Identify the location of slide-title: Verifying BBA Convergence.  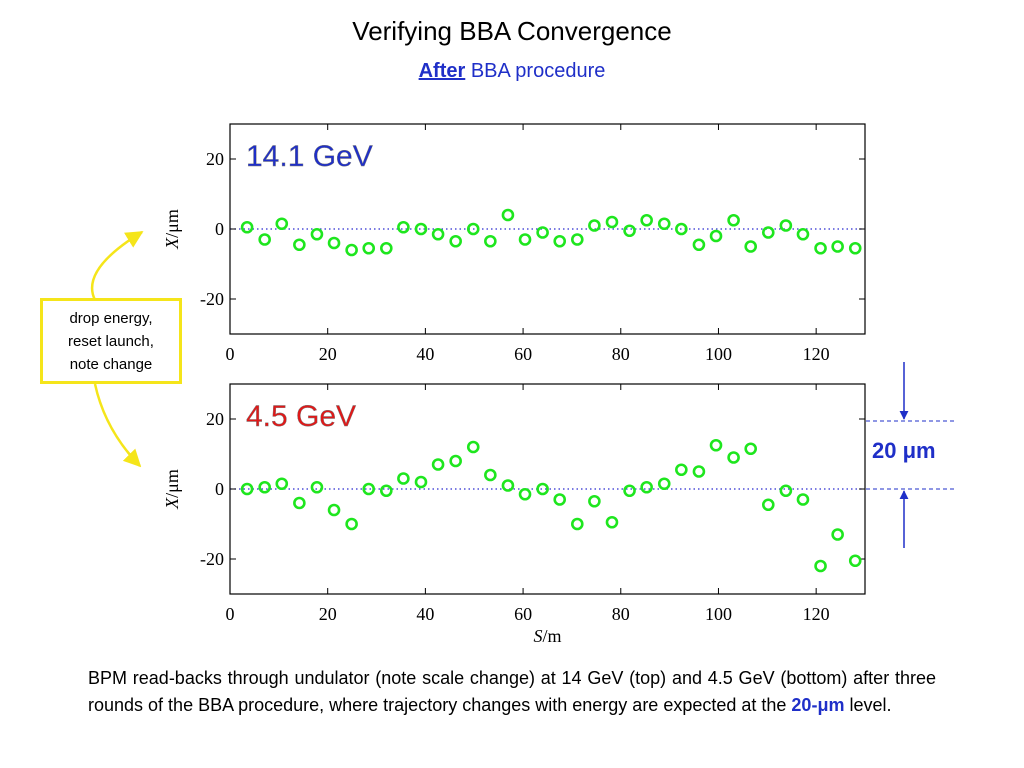
(512, 31).